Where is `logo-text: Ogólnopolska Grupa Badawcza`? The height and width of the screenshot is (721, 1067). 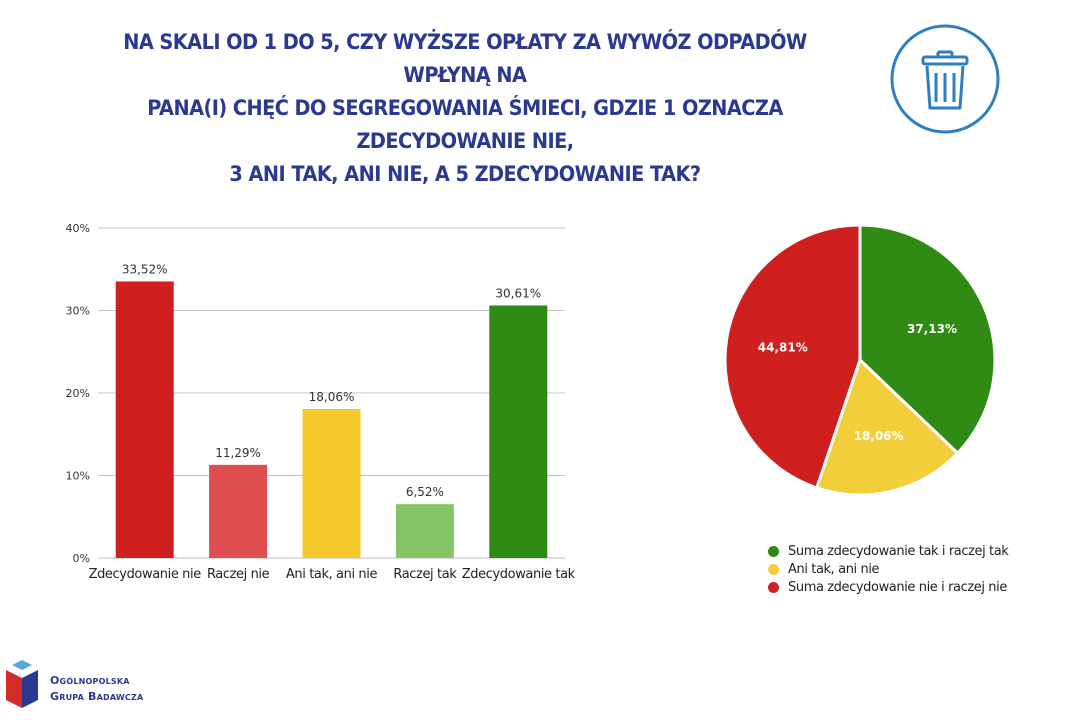 logo-text: Ogólnopolska Grupa Badawcza is located at coordinates (96, 689).